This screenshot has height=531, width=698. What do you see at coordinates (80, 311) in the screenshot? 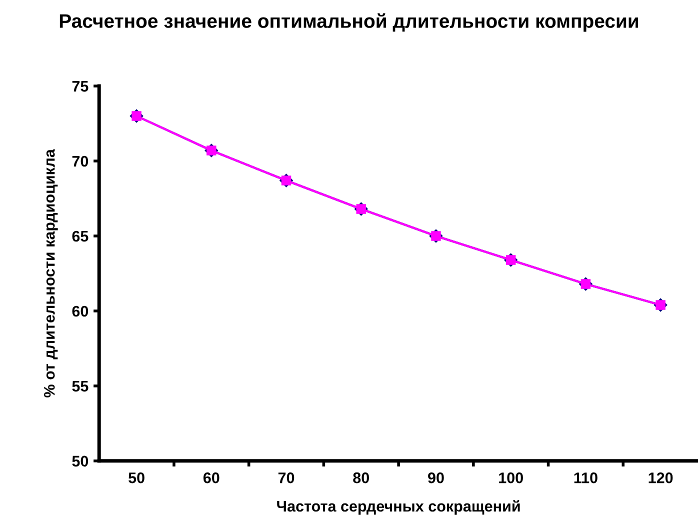
I see `y-tick-label: 60` at bounding box center [80, 311].